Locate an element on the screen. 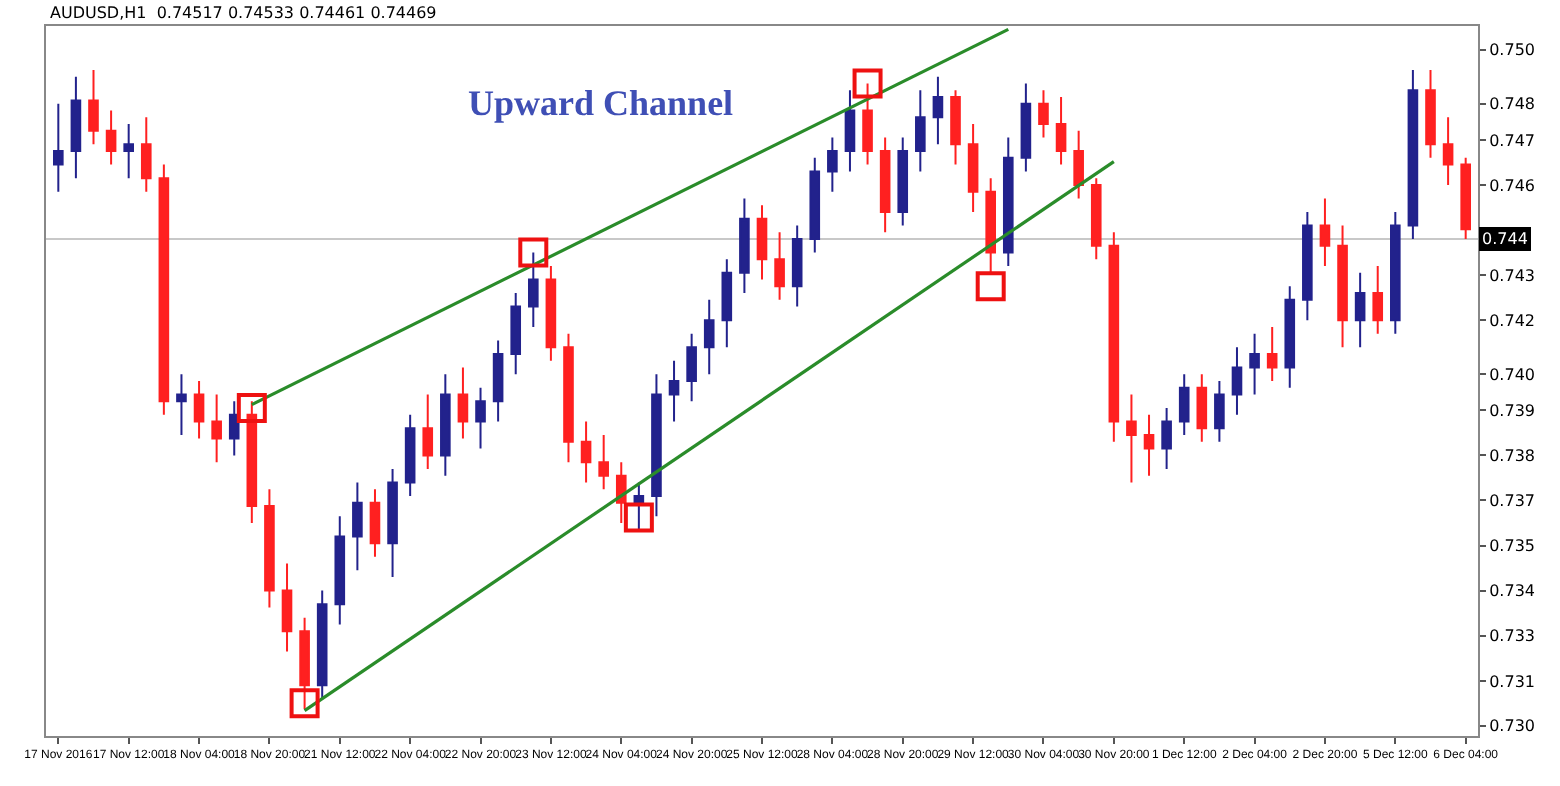 The width and height of the screenshot is (1560, 786). y-tick-label: 0.748 is located at coordinates (1512, 104).